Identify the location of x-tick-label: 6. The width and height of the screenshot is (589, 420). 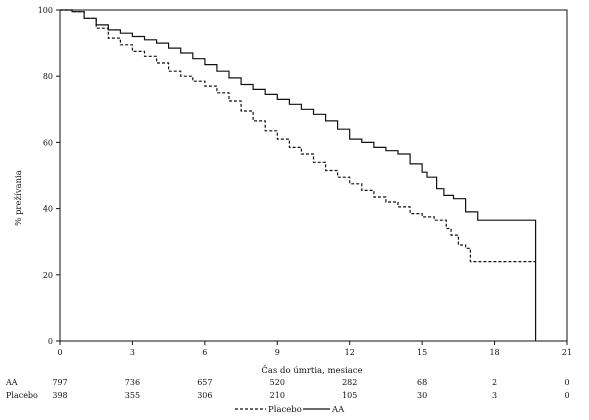
(204, 352).